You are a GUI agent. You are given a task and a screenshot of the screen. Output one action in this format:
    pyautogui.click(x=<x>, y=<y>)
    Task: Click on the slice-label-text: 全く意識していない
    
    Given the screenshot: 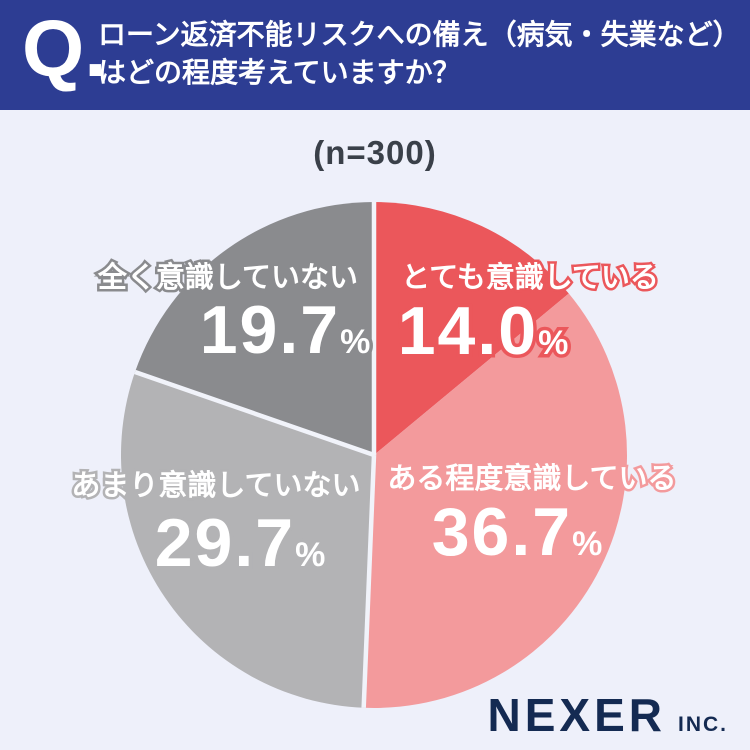 What is the action you would take?
    pyautogui.click(x=228, y=278)
    